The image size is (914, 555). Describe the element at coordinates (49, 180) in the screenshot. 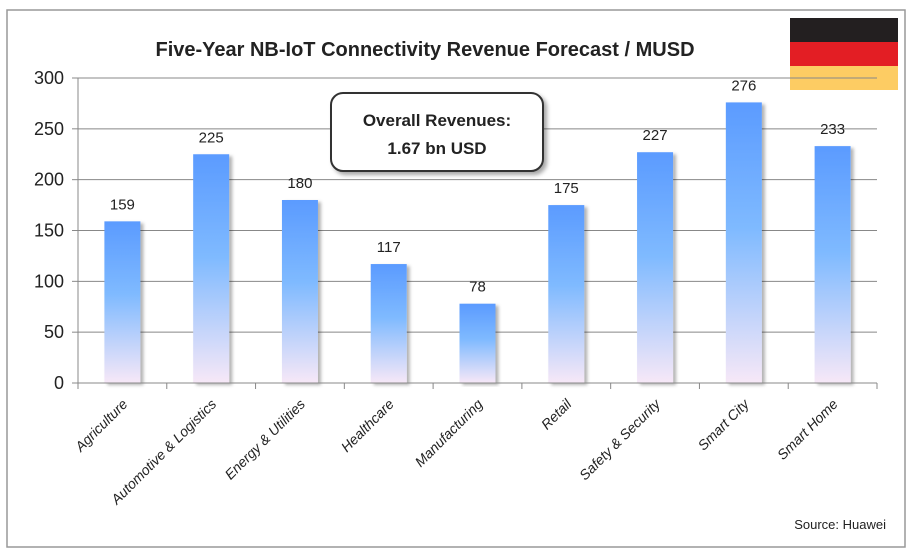

I see `y-tick-label: 200` at that location.